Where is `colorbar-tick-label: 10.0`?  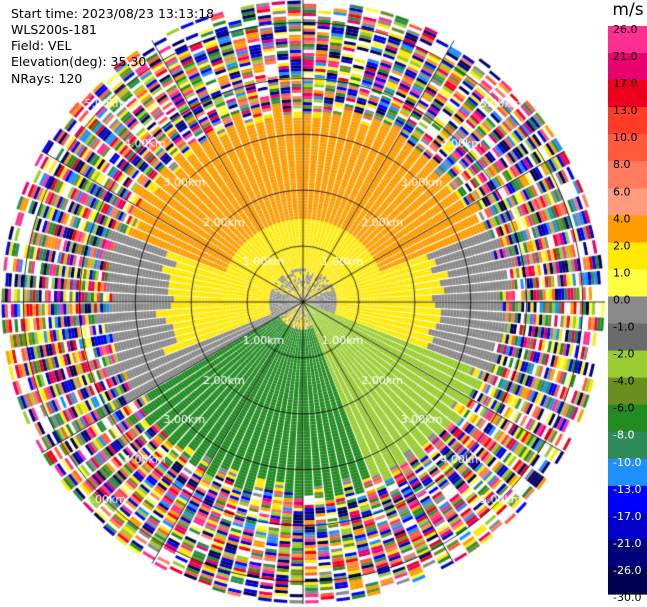
colorbar-tick-label: 10.0 is located at coordinates (625, 137).